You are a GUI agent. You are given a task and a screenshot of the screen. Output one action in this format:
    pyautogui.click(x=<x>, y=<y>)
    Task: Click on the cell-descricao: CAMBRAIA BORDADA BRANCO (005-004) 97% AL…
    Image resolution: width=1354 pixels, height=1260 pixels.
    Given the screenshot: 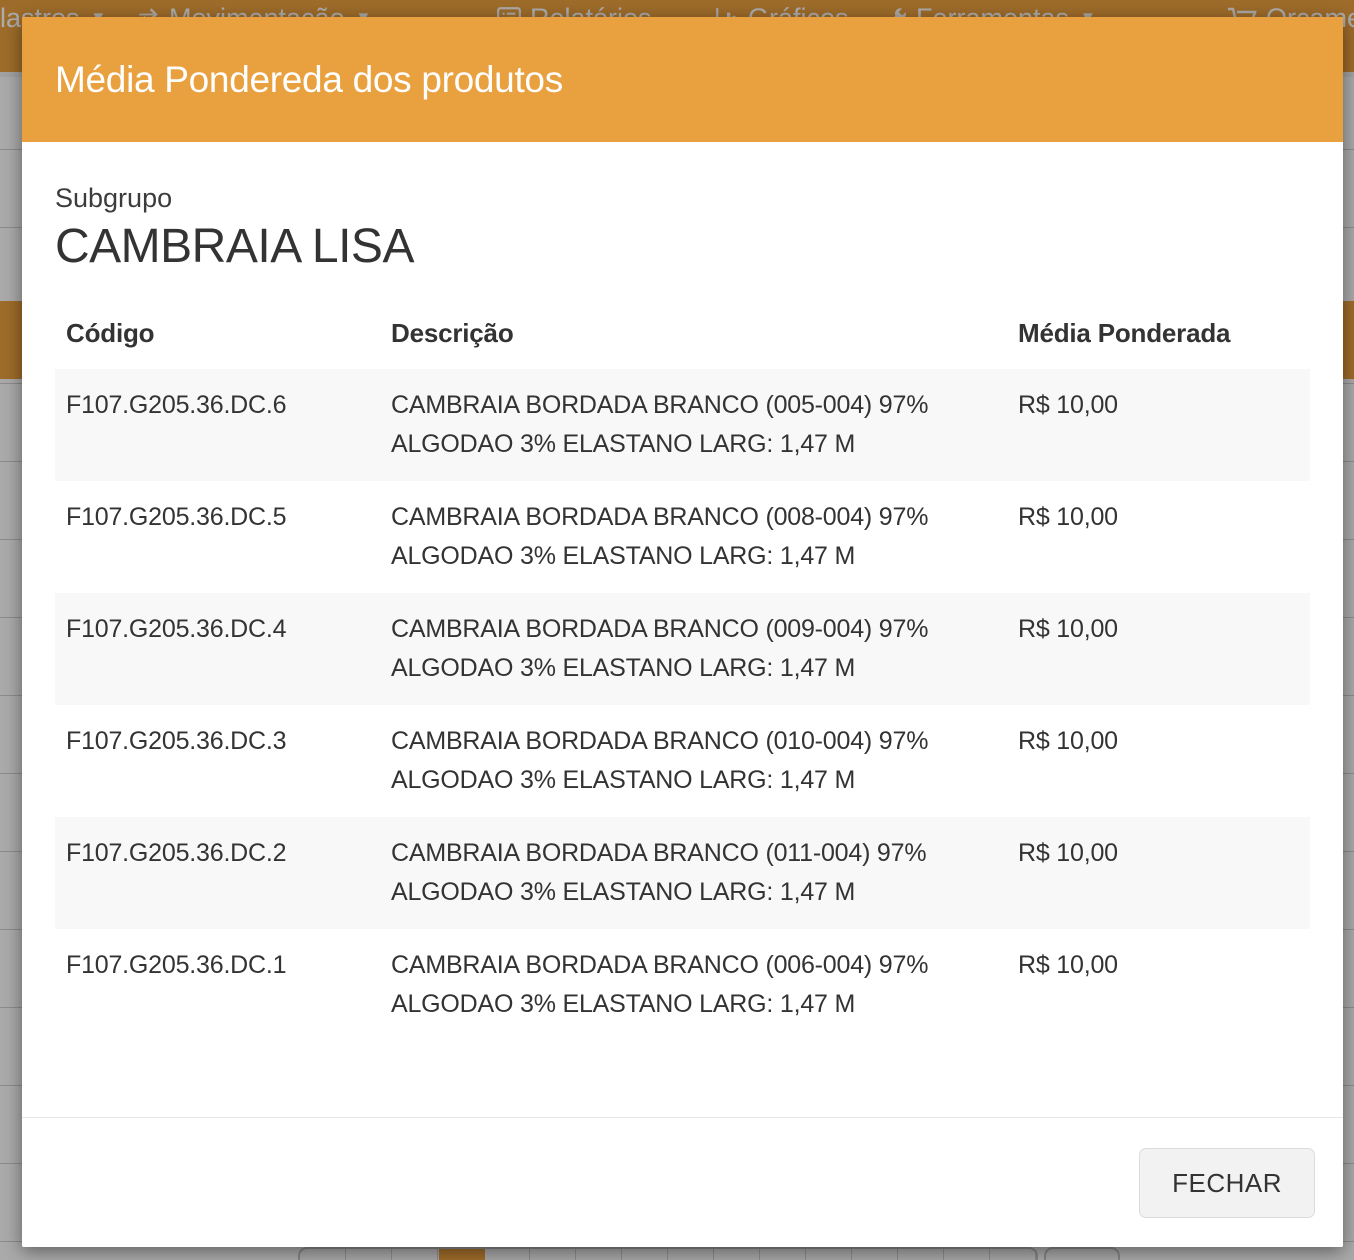 What is the action you would take?
    pyautogui.click(x=660, y=424)
    